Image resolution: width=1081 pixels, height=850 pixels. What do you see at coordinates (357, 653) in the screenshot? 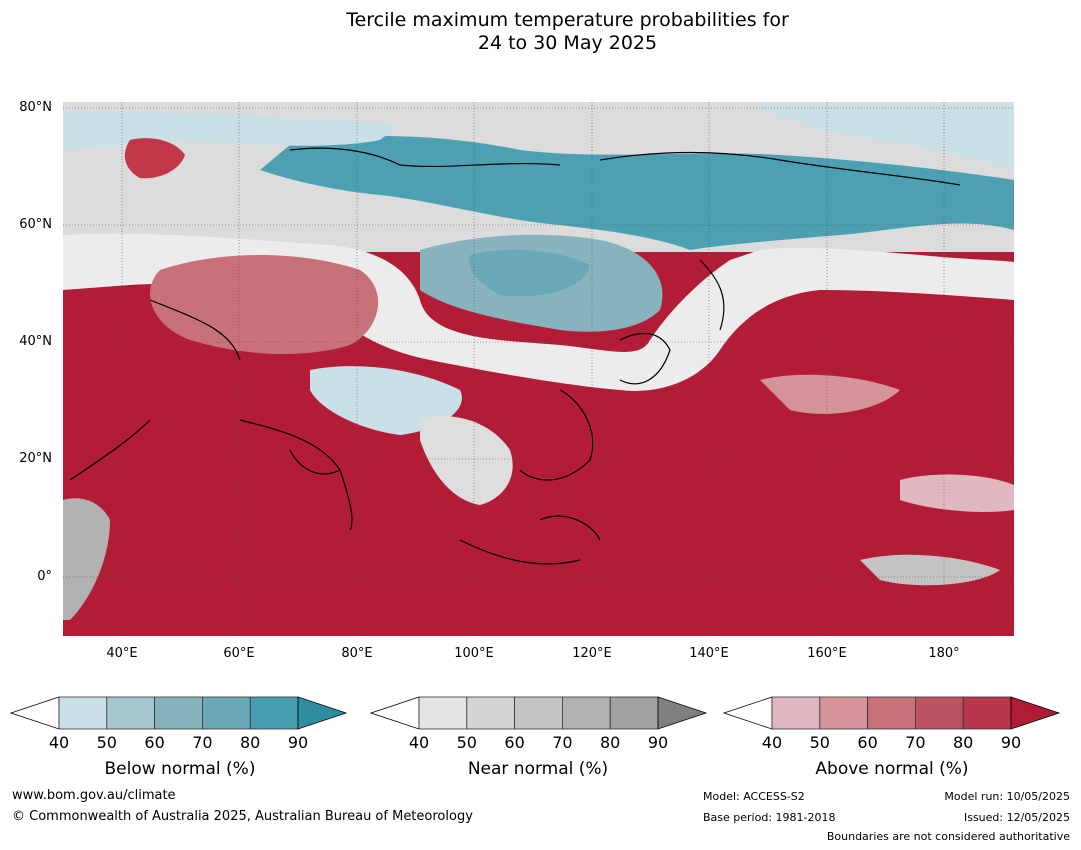
I see `lon-label-80e: 80°E` at bounding box center [357, 653].